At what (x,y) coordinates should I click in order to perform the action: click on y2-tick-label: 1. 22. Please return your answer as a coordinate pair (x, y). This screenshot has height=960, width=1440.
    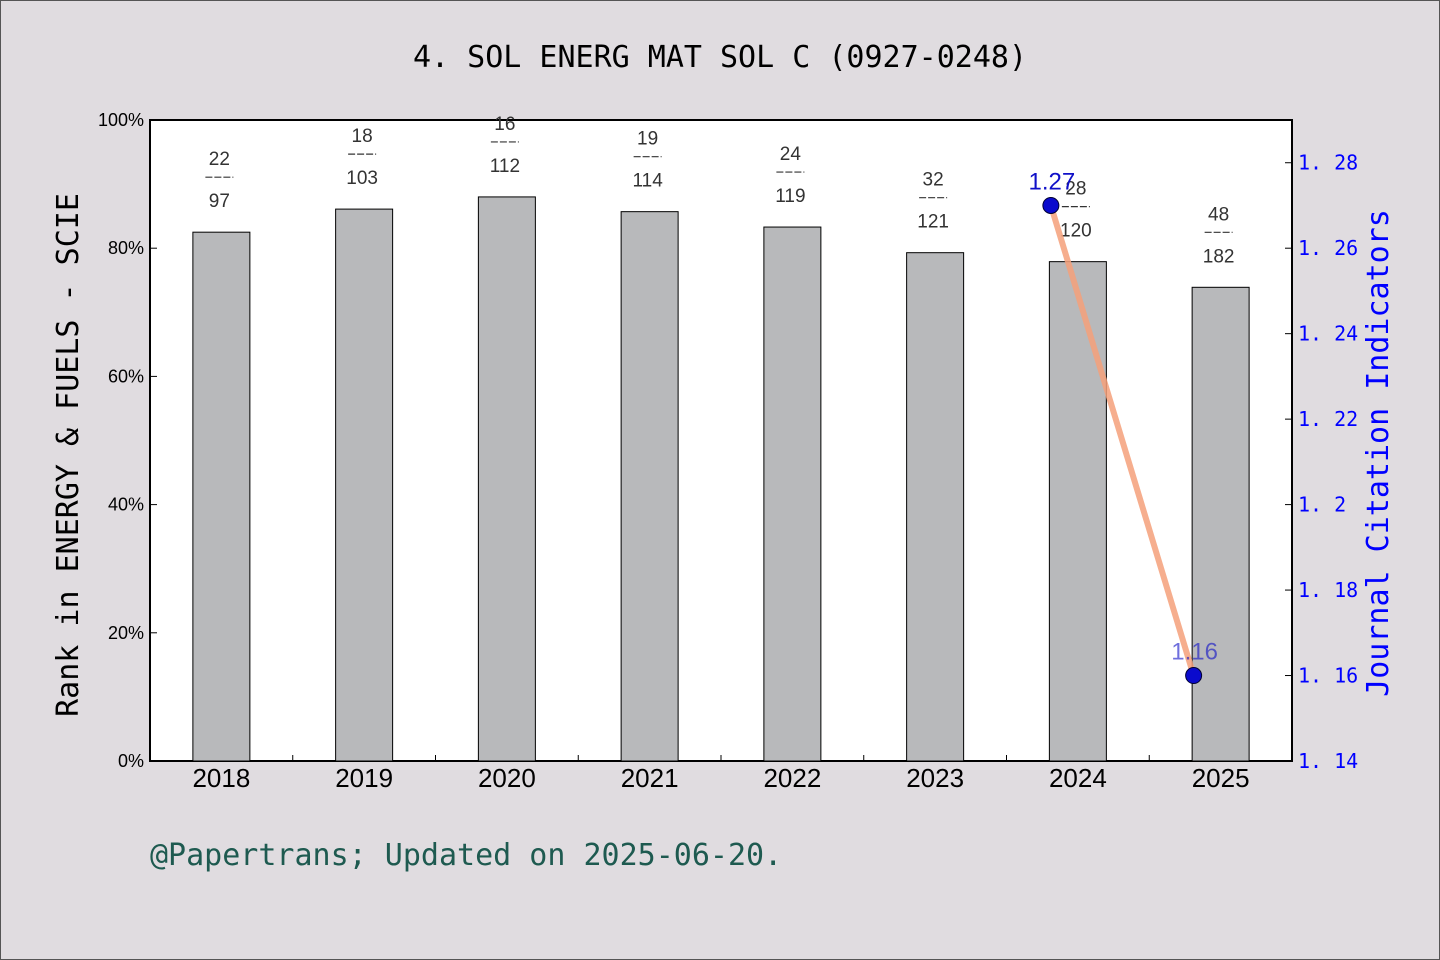
    Looking at the image, I should click on (1328, 419).